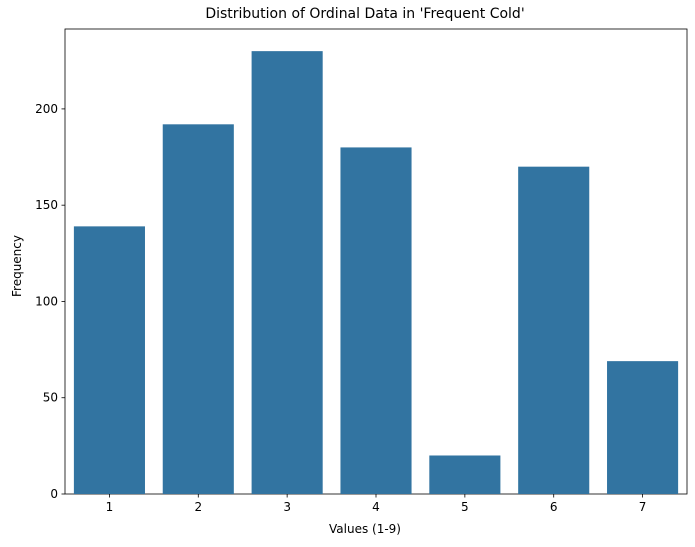 The width and height of the screenshot is (695, 547). I want to click on y-tick-label: 150, so click(46, 205).